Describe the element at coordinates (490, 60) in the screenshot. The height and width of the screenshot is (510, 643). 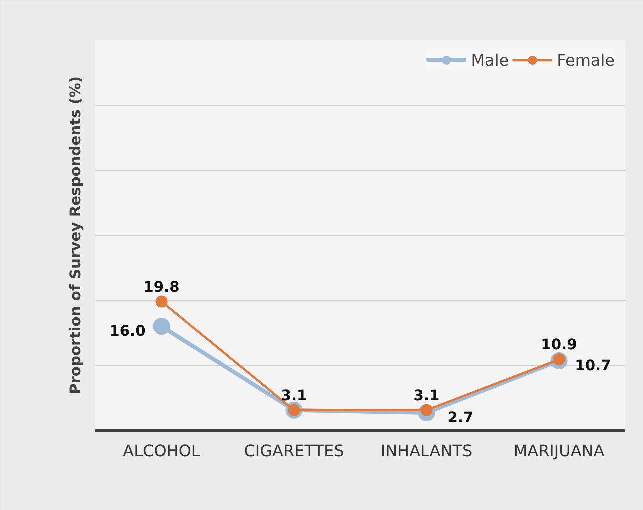
I see `legend-label: Male` at that location.